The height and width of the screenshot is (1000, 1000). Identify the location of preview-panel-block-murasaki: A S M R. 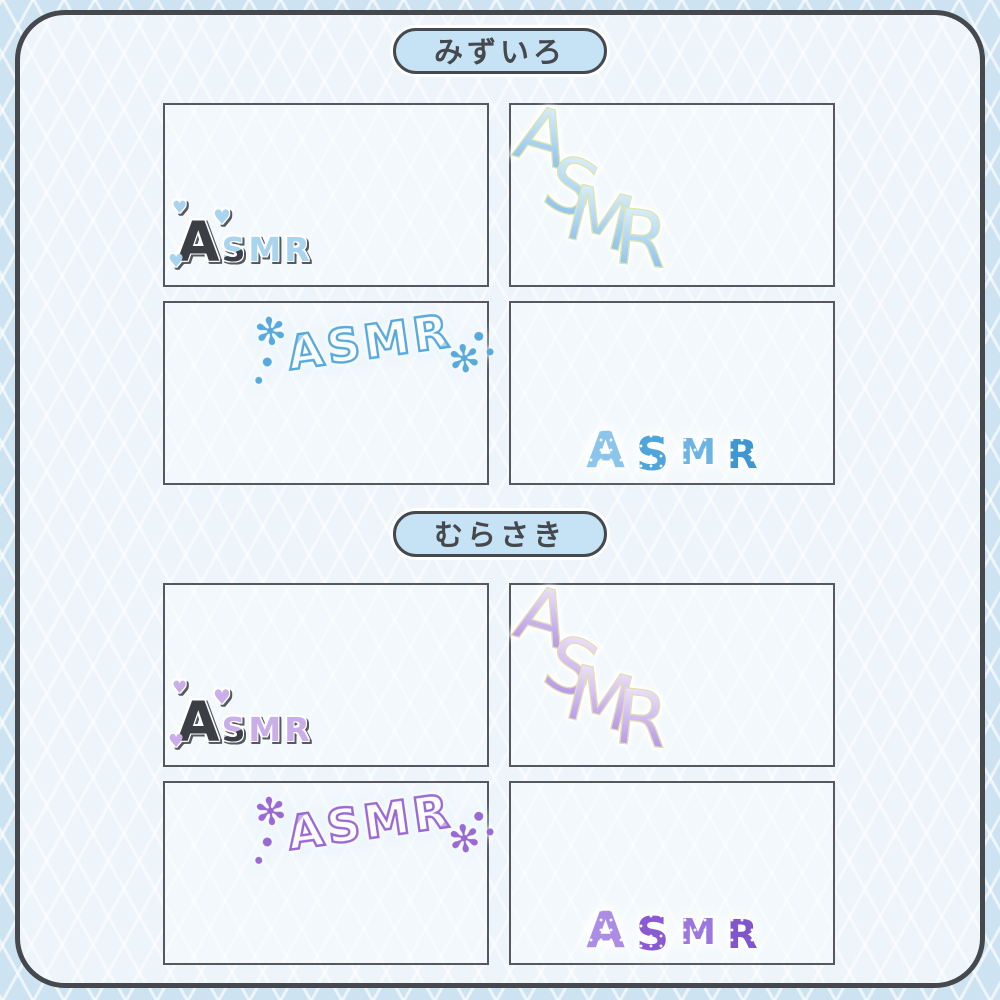
(672, 873).